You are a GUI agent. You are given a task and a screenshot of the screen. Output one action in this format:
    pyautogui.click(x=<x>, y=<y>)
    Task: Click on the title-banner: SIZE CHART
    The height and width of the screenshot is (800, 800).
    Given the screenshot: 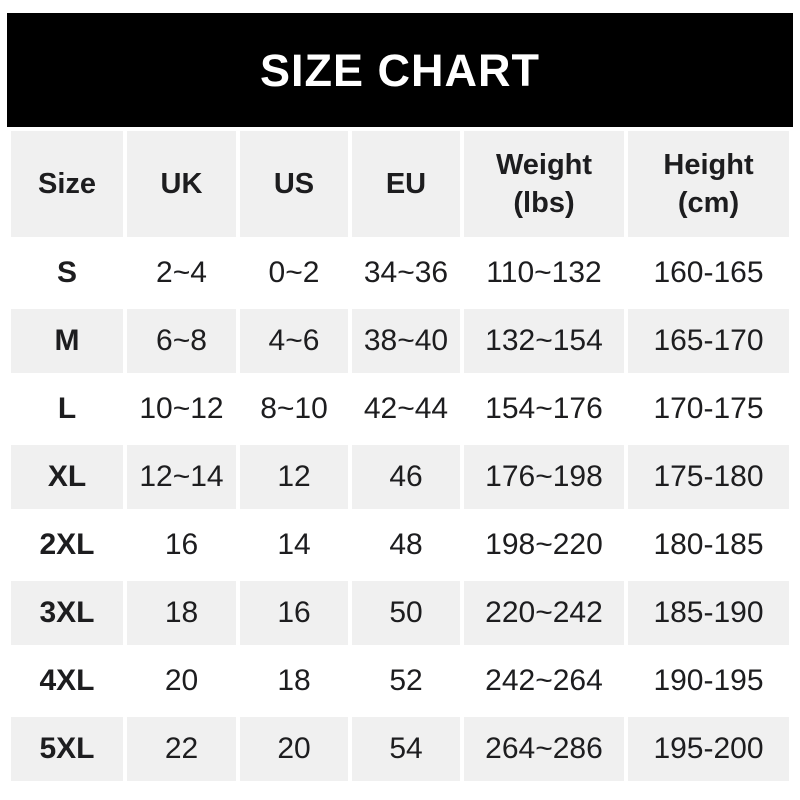 What is the action you would take?
    pyautogui.click(x=400, y=70)
    